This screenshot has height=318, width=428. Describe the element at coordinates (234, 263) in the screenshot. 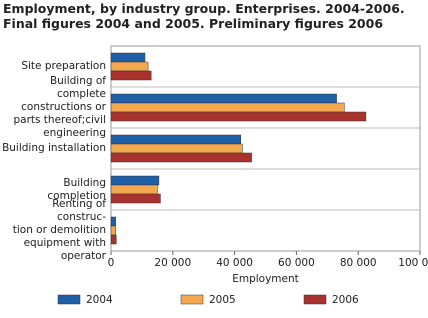

I see `x-tick-label: 40 000` at that location.